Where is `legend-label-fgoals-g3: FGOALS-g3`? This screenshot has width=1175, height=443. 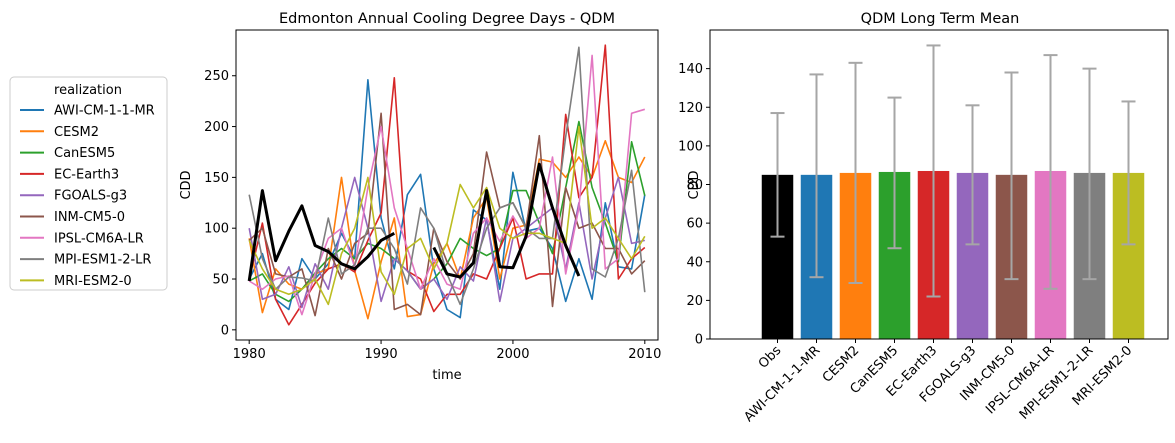
legend-label-fgoals-g3: FGOALS-g3 is located at coordinates (90, 196).